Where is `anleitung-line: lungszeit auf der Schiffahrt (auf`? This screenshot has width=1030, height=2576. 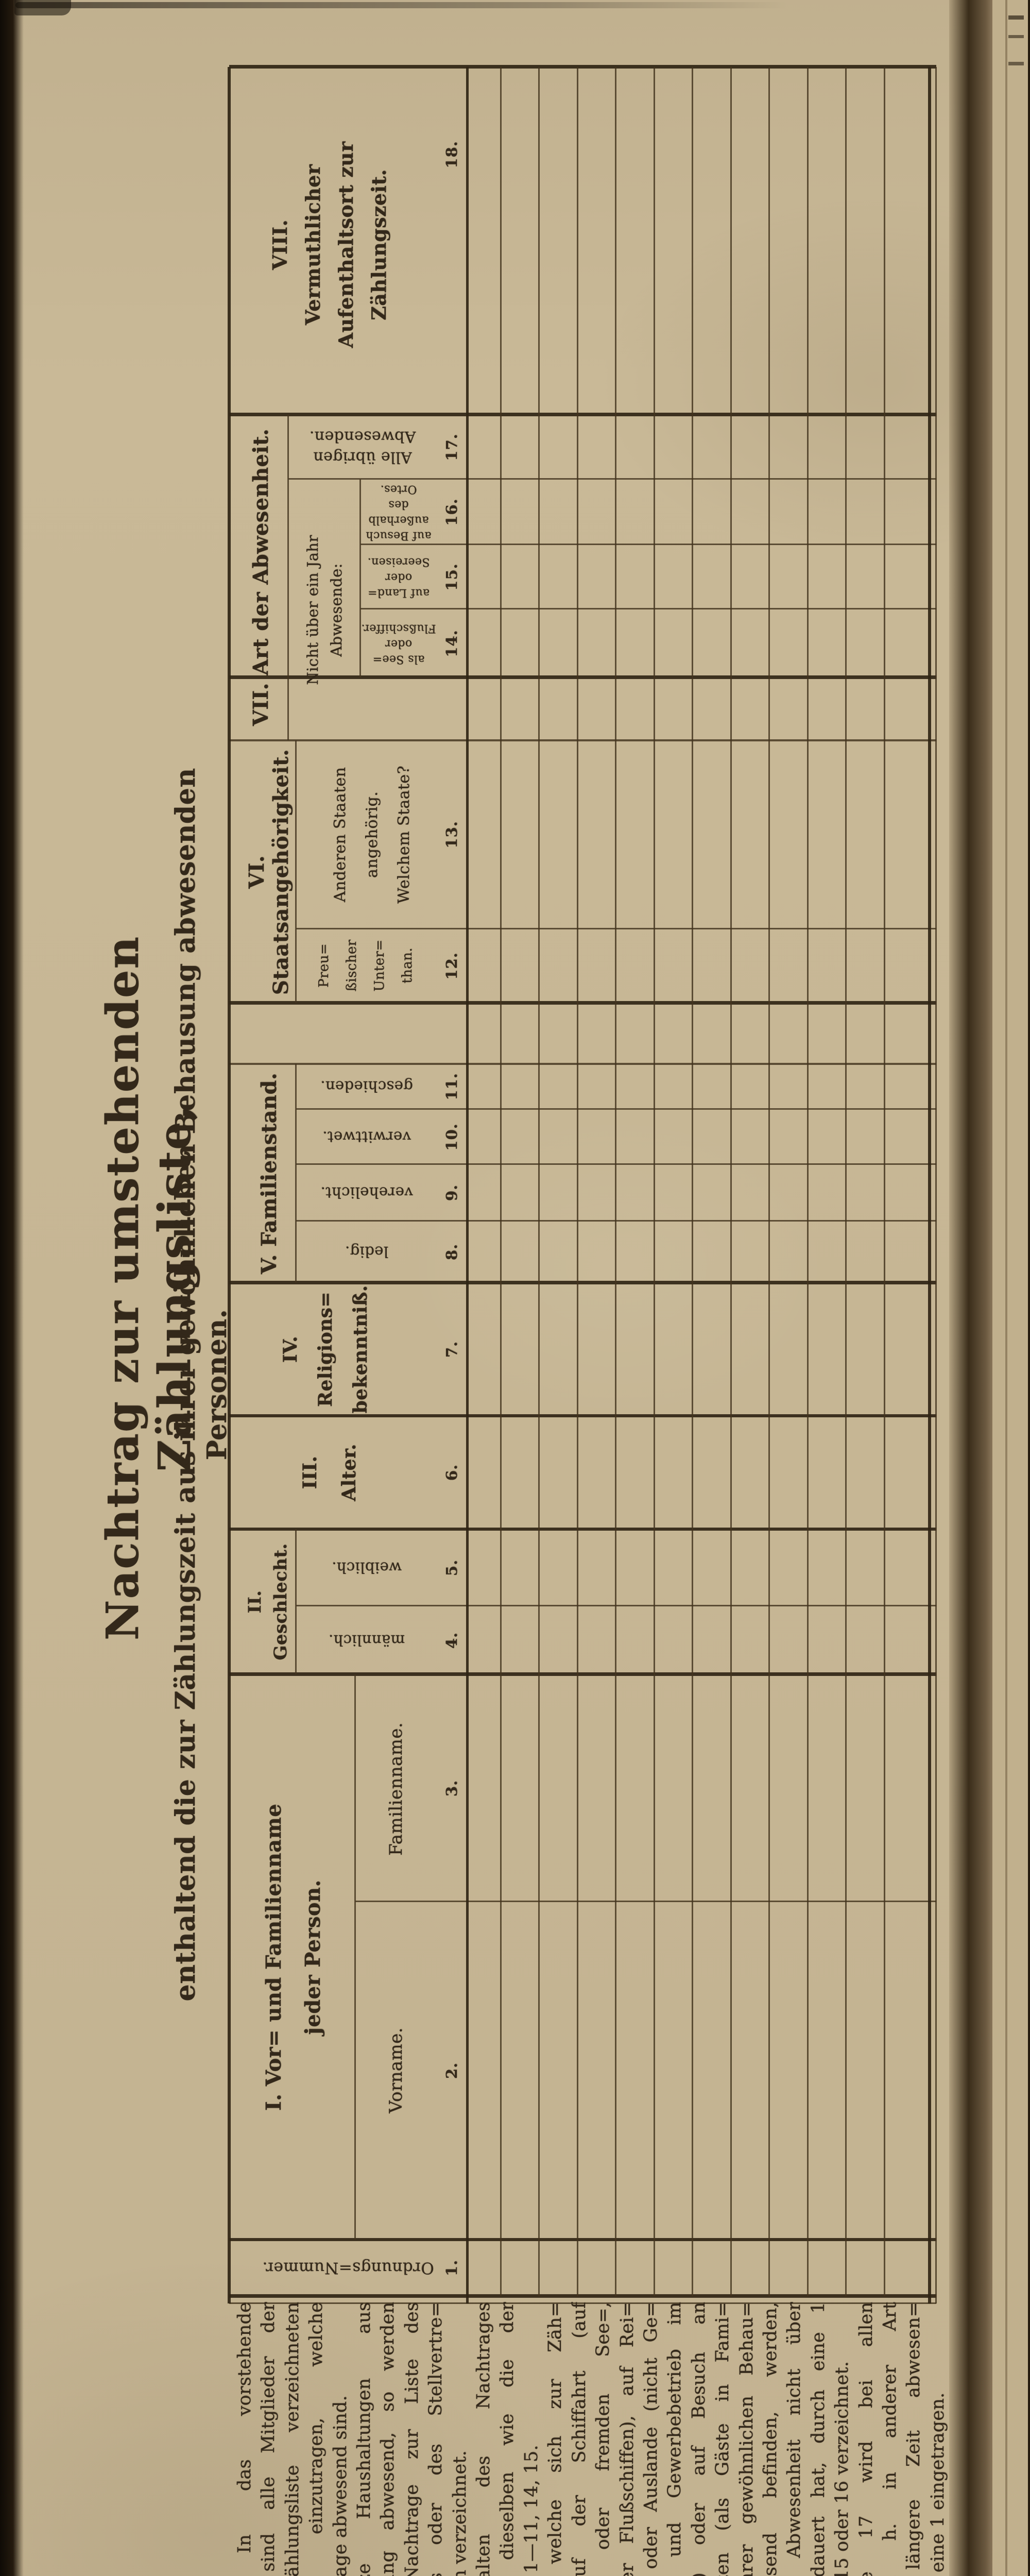 anleitung-line: lungszeit auf der Schiffahrt (auf is located at coordinates (579, 2439).